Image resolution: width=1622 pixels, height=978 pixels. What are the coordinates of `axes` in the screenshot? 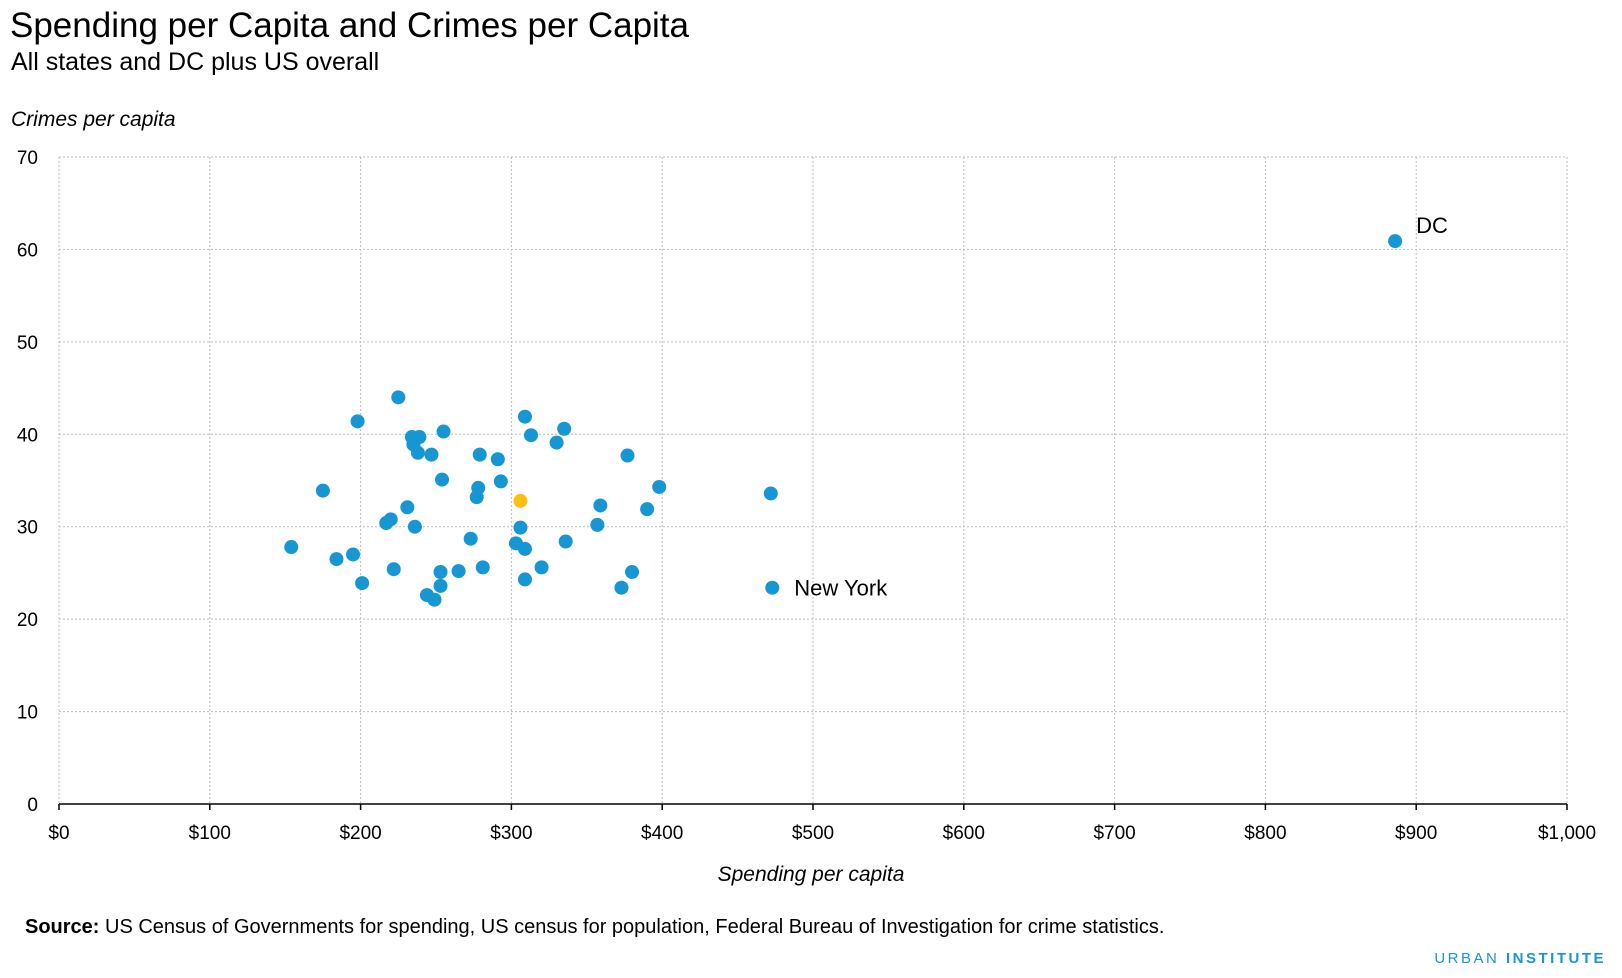 It's located at (813, 806).